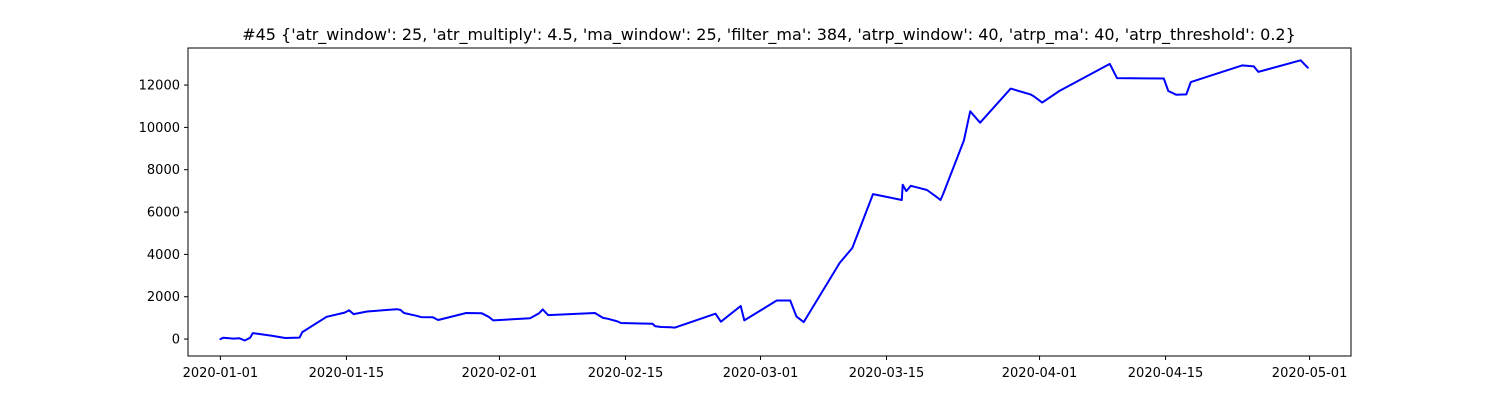  What do you see at coordinates (163, 170) in the screenshot?
I see `y-tick-label: 8000` at bounding box center [163, 170].